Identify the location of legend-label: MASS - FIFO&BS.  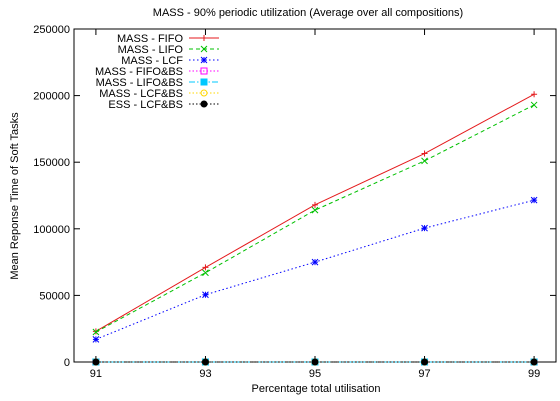
(139, 72).